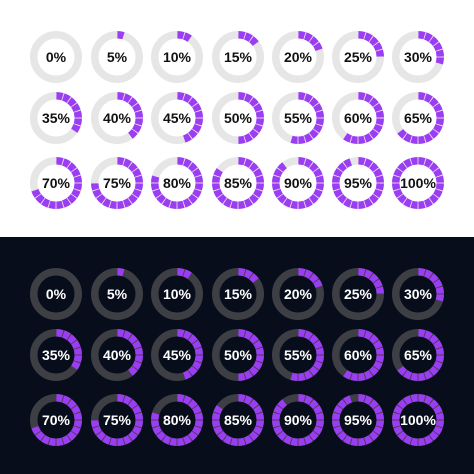  Describe the element at coordinates (117, 420) in the screenshot. I see `progress-percent-label: 75%` at that location.